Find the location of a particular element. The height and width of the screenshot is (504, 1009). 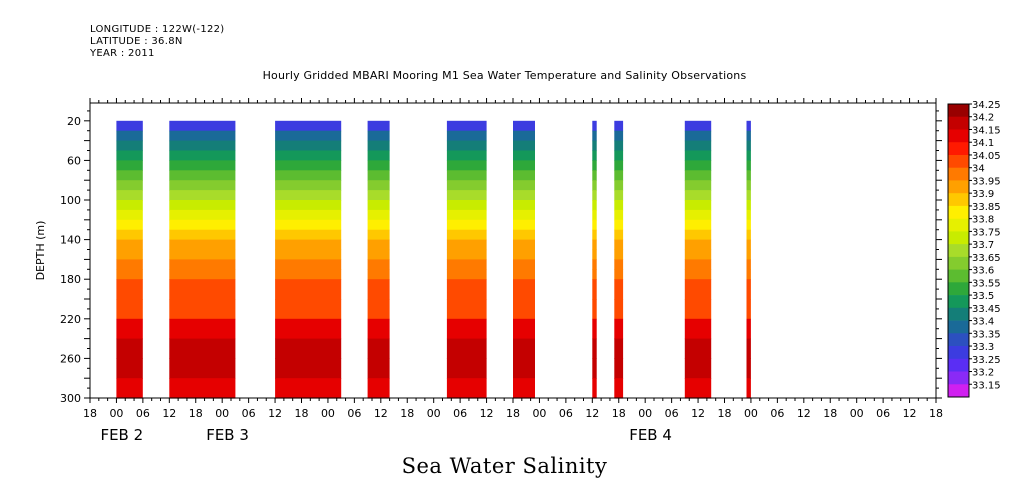

colorbar-label: 33.95 is located at coordinates (986, 181).